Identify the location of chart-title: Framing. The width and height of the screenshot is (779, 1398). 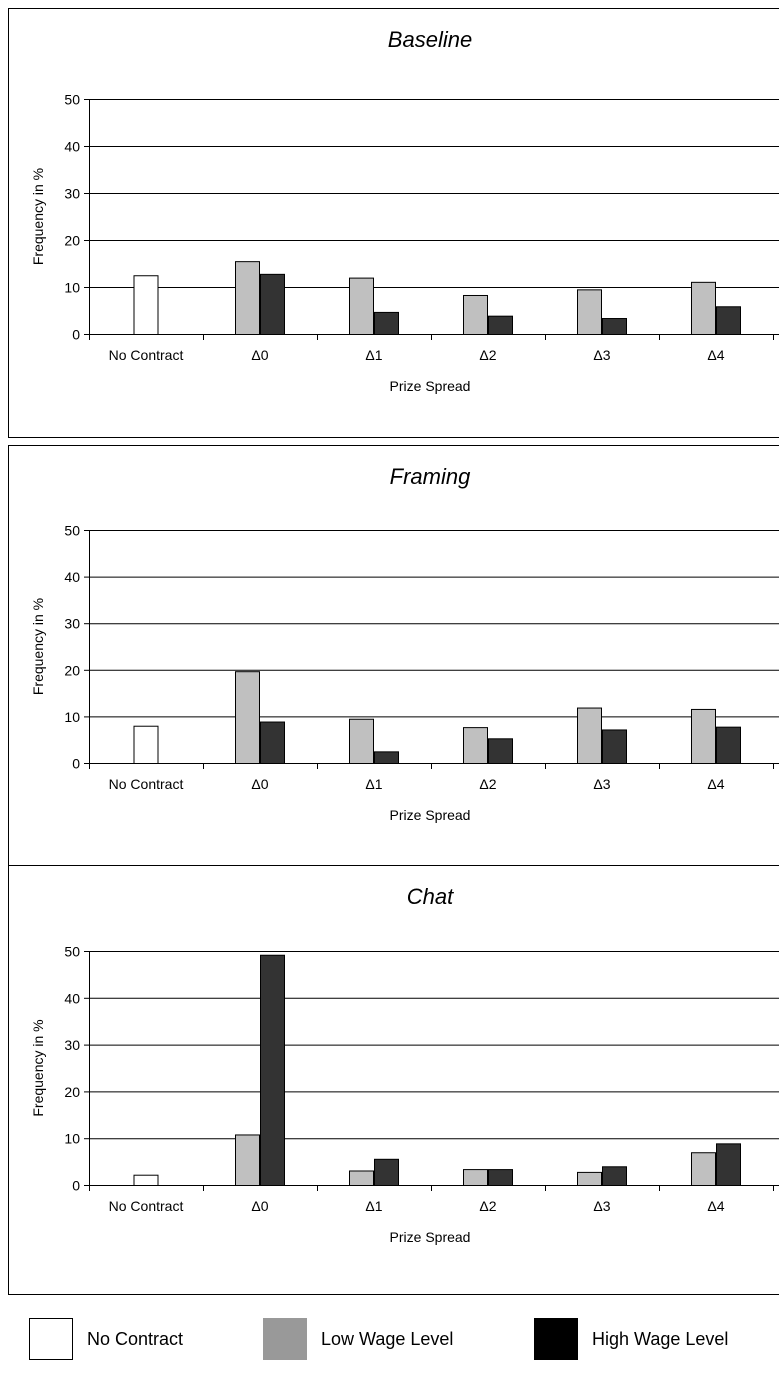
(430, 476).